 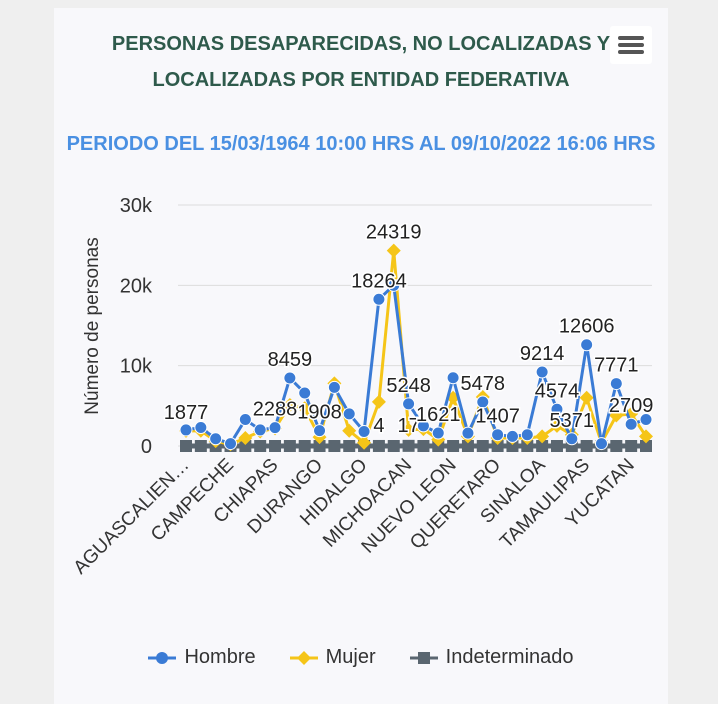 What do you see at coordinates (631, 45) in the screenshot?
I see `hamburger-menu-icon` at bounding box center [631, 45].